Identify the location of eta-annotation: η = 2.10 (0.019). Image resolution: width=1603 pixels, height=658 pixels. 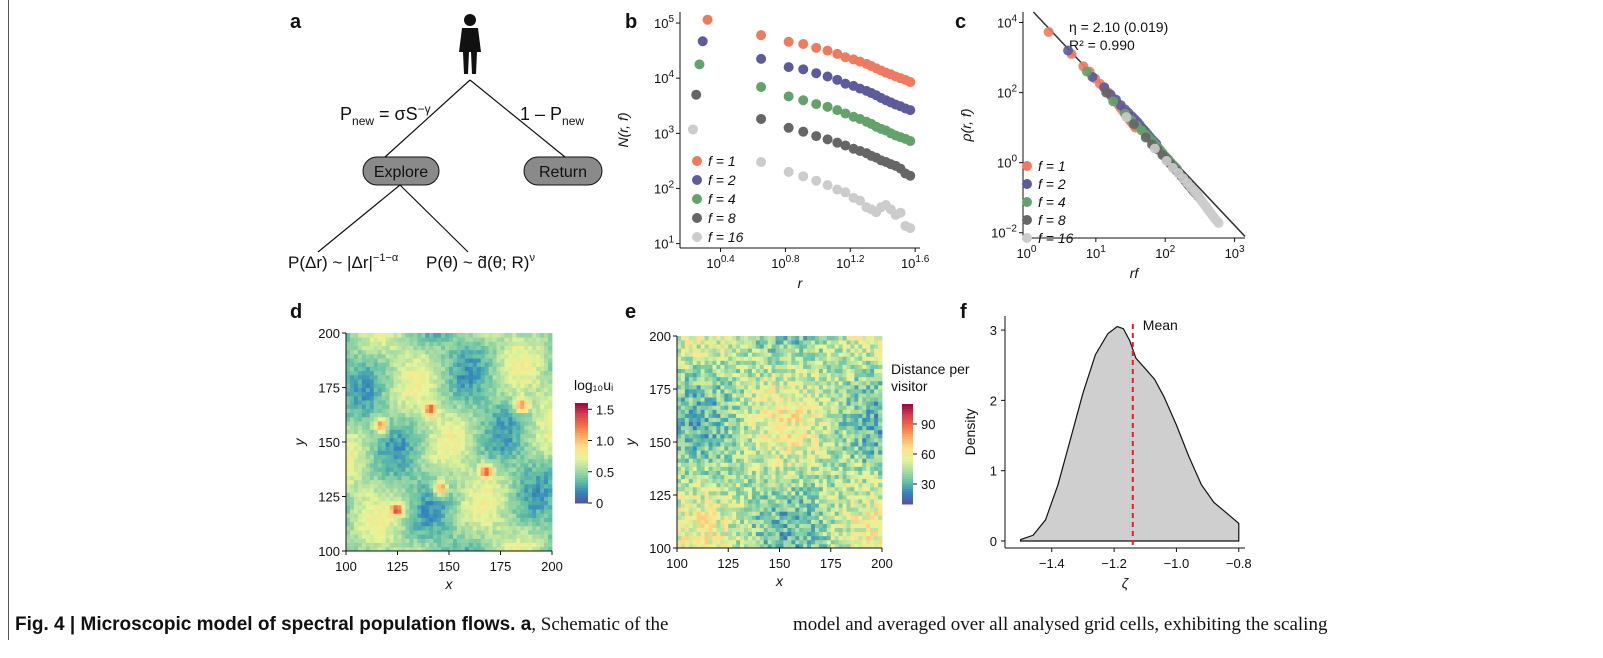
(1118, 27).